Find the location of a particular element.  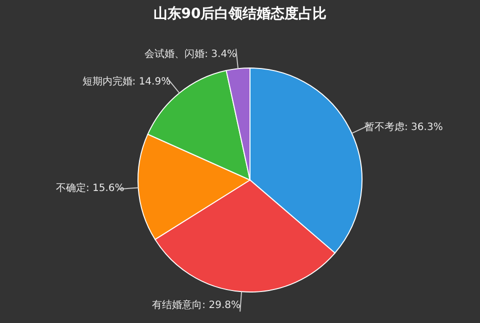

slice-label: 短期内完婚: 14.9% is located at coordinates (126, 82).